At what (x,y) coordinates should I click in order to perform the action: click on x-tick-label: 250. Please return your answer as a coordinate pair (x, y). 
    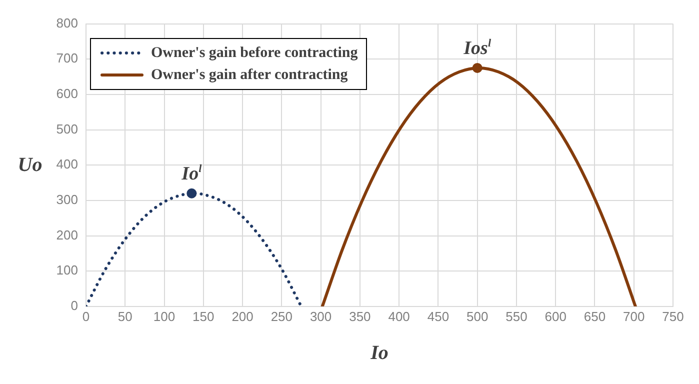
    Looking at the image, I should click on (281, 316).